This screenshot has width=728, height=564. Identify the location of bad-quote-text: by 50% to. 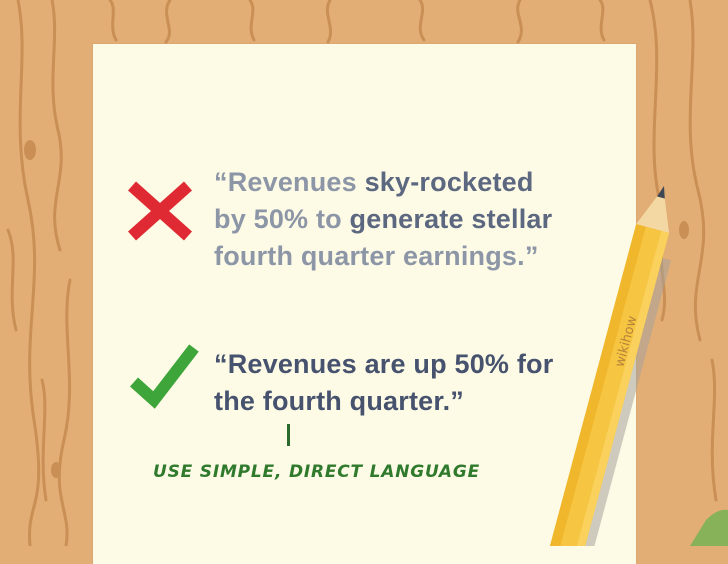
(282, 219).